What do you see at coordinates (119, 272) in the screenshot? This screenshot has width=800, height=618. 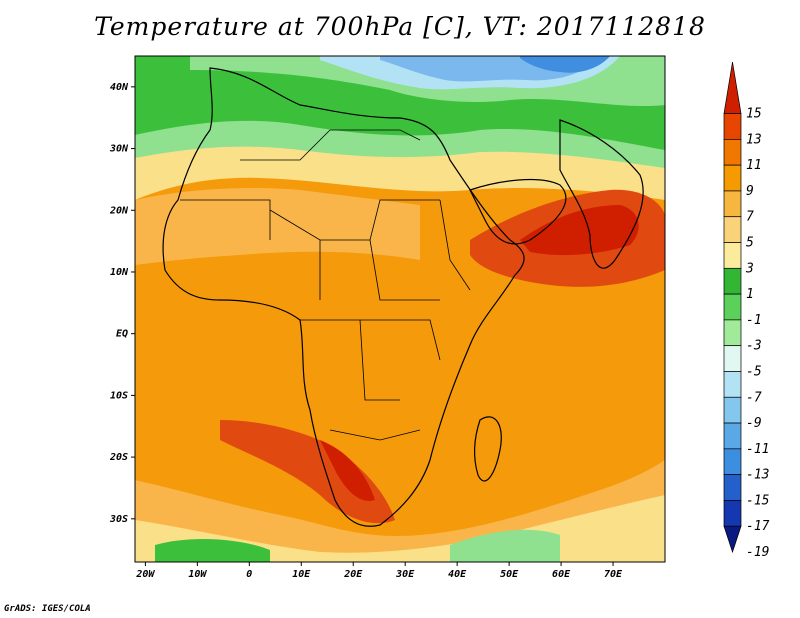 I see `lat-tick-label: 10N` at bounding box center [119, 272].